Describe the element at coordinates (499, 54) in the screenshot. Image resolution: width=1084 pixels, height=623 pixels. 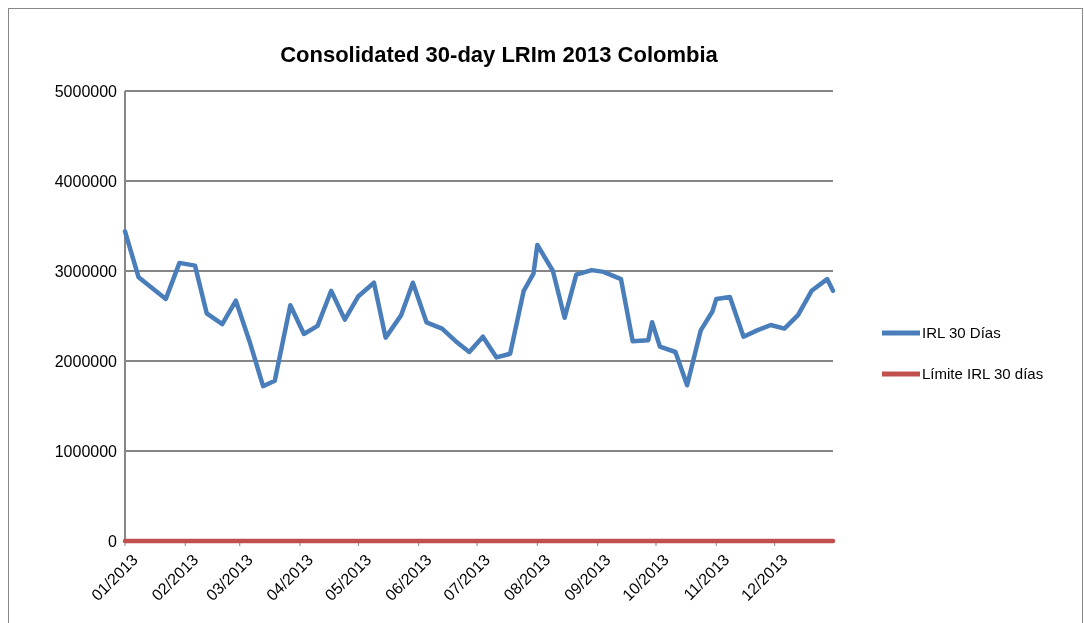
I see `chart-title: Consolidated 30-day LRIm 2013 Colombia` at that location.